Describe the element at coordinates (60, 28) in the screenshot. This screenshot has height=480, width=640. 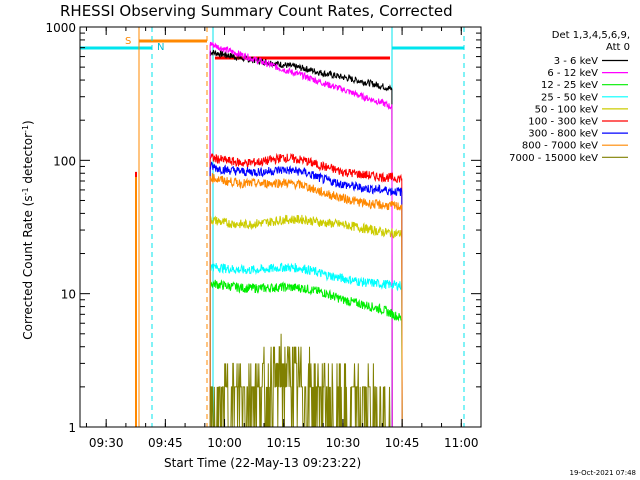
I see `y-tick-label: 1000` at that location.